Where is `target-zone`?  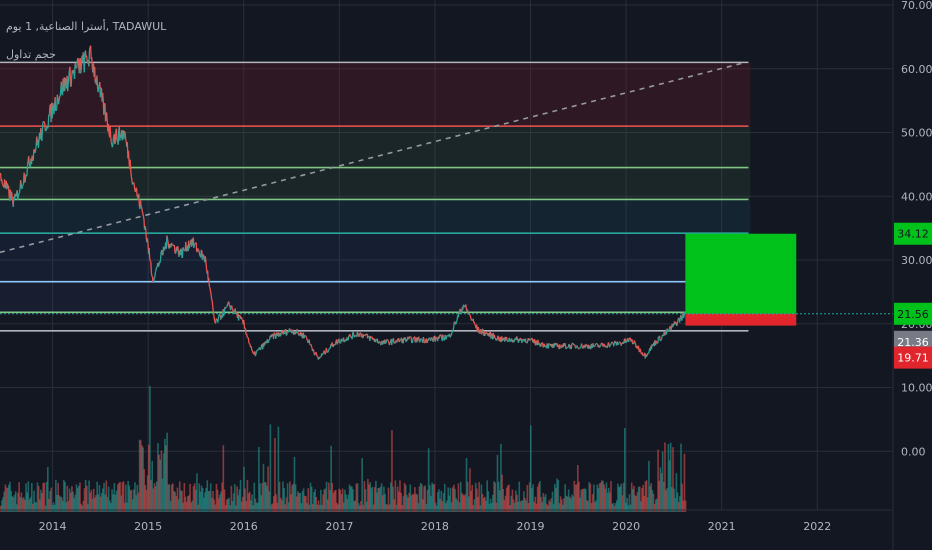
target-zone is located at coordinates (741, 273).